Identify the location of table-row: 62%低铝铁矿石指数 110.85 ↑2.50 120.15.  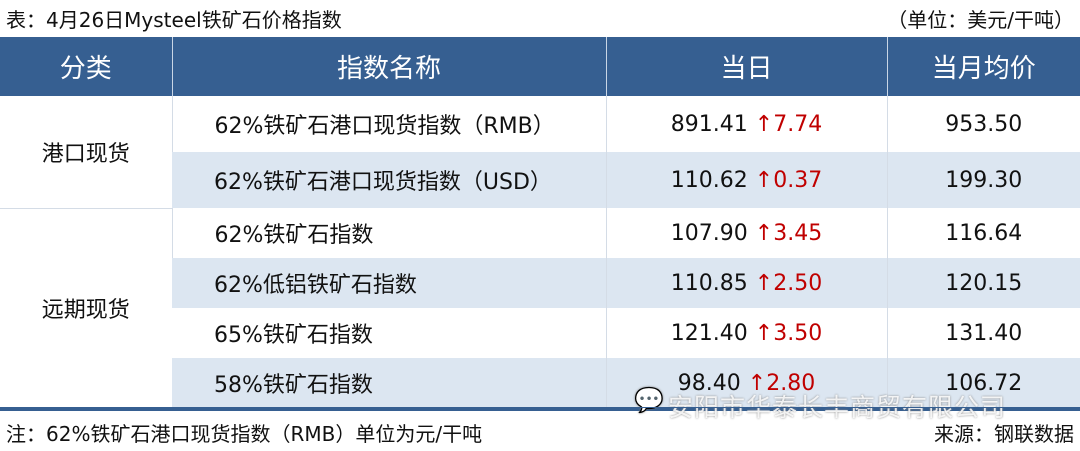
(540, 283).